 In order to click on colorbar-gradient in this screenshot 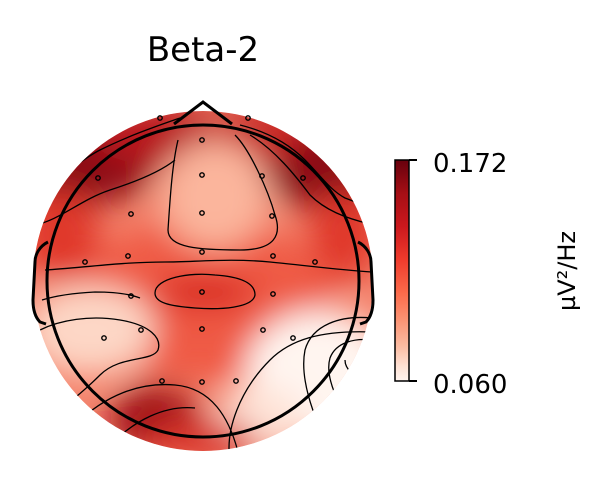, I will do `click(402, 270)`.